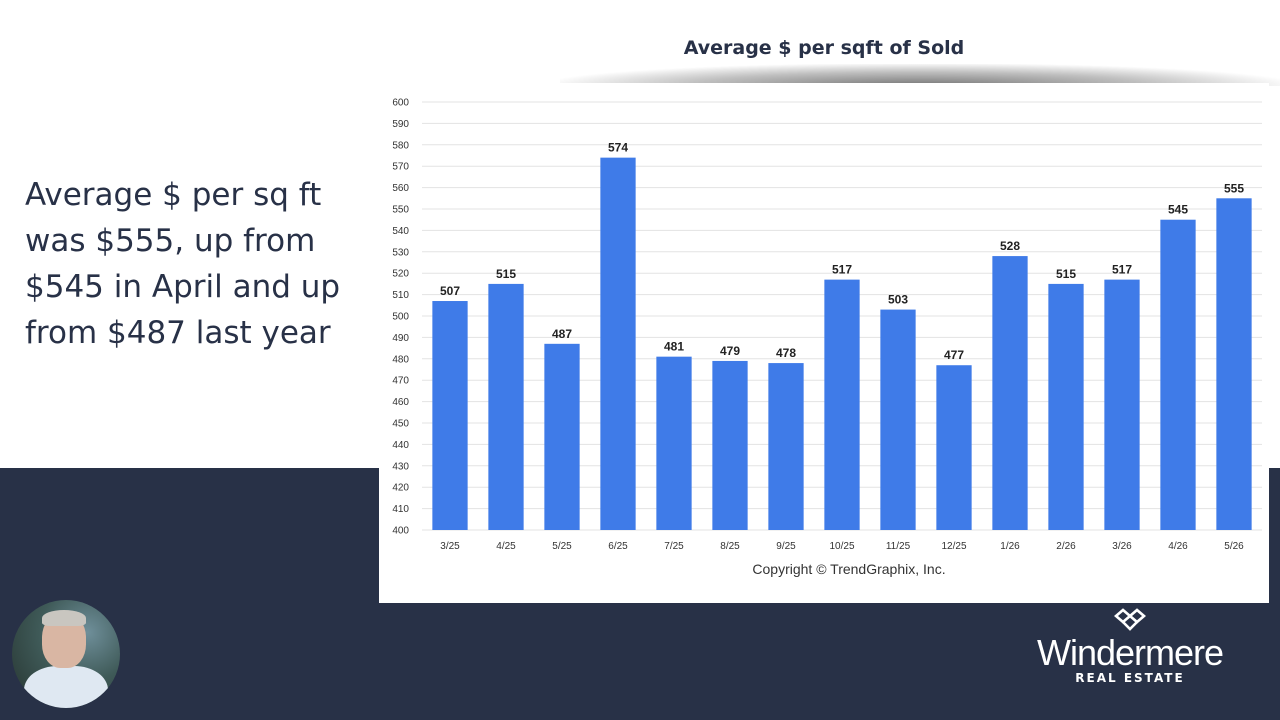 The image size is (1280, 720). What do you see at coordinates (898, 300) in the screenshot?
I see `data-label: 503` at bounding box center [898, 300].